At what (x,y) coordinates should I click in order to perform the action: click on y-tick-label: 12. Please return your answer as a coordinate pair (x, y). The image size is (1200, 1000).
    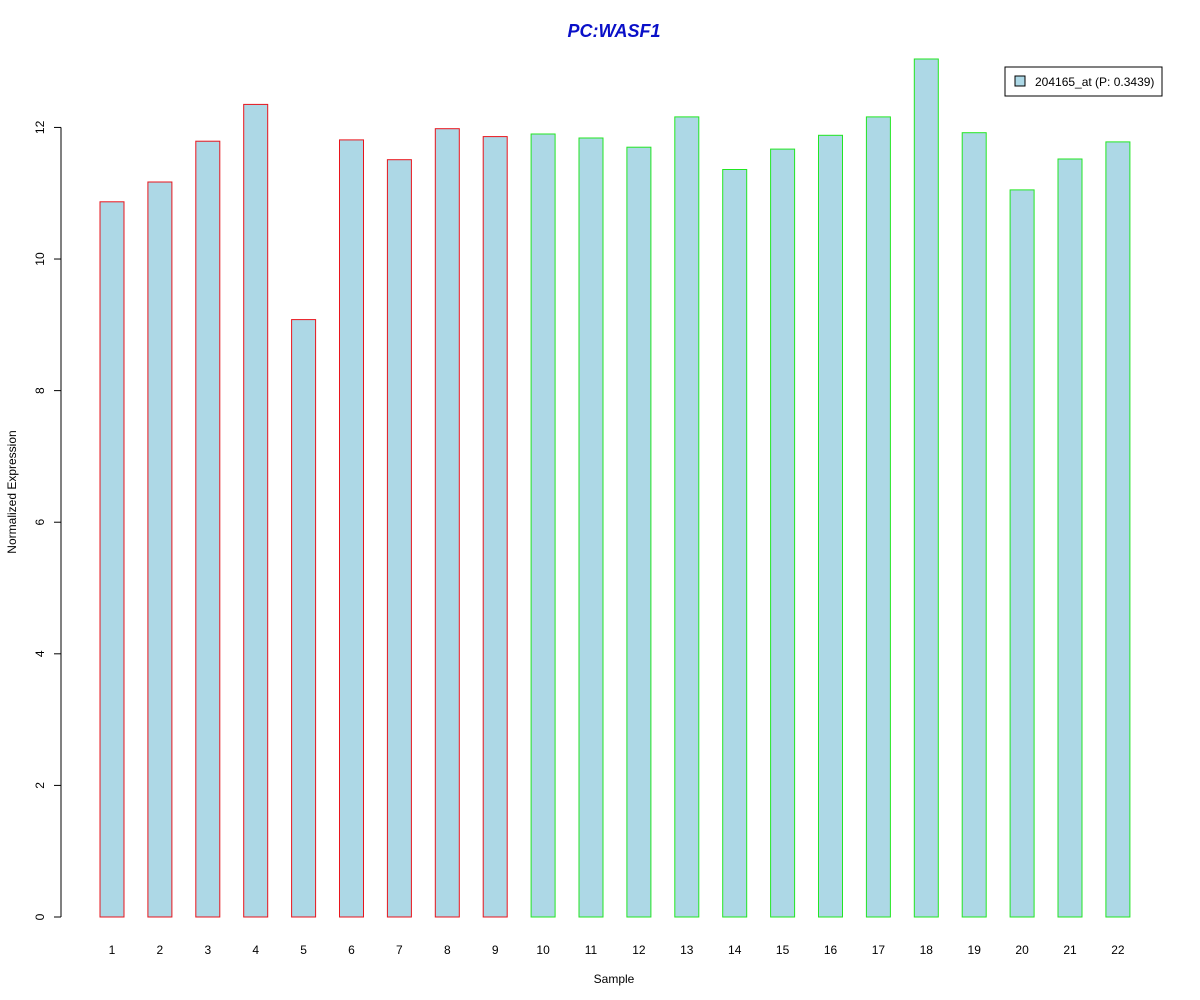
    Looking at the image, I should click on (40, 127).